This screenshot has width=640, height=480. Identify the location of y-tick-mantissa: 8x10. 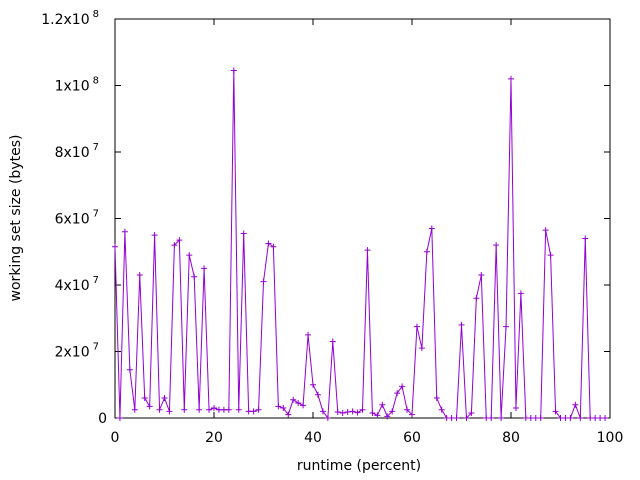
(72, 153).